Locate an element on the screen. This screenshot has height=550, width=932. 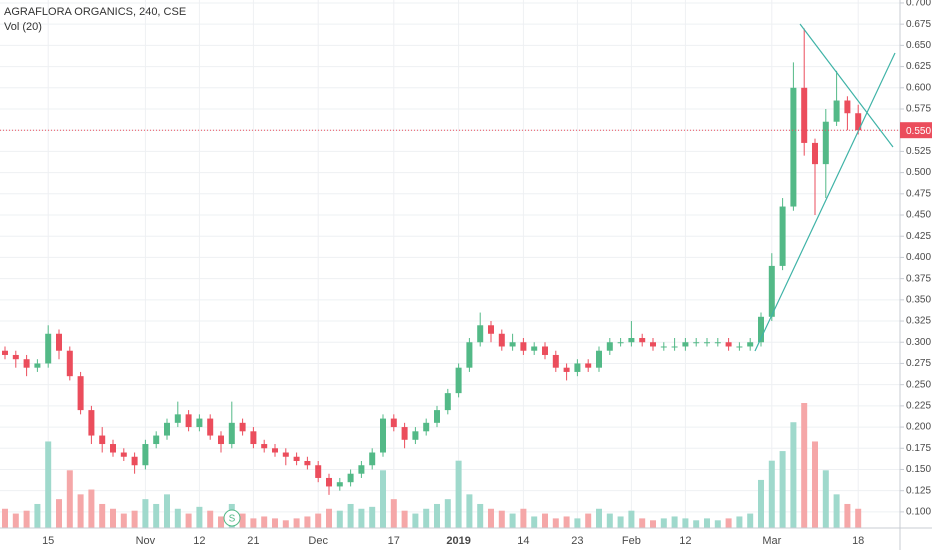
y-tick-label: 0.425 is located at coordinates (918, 236).